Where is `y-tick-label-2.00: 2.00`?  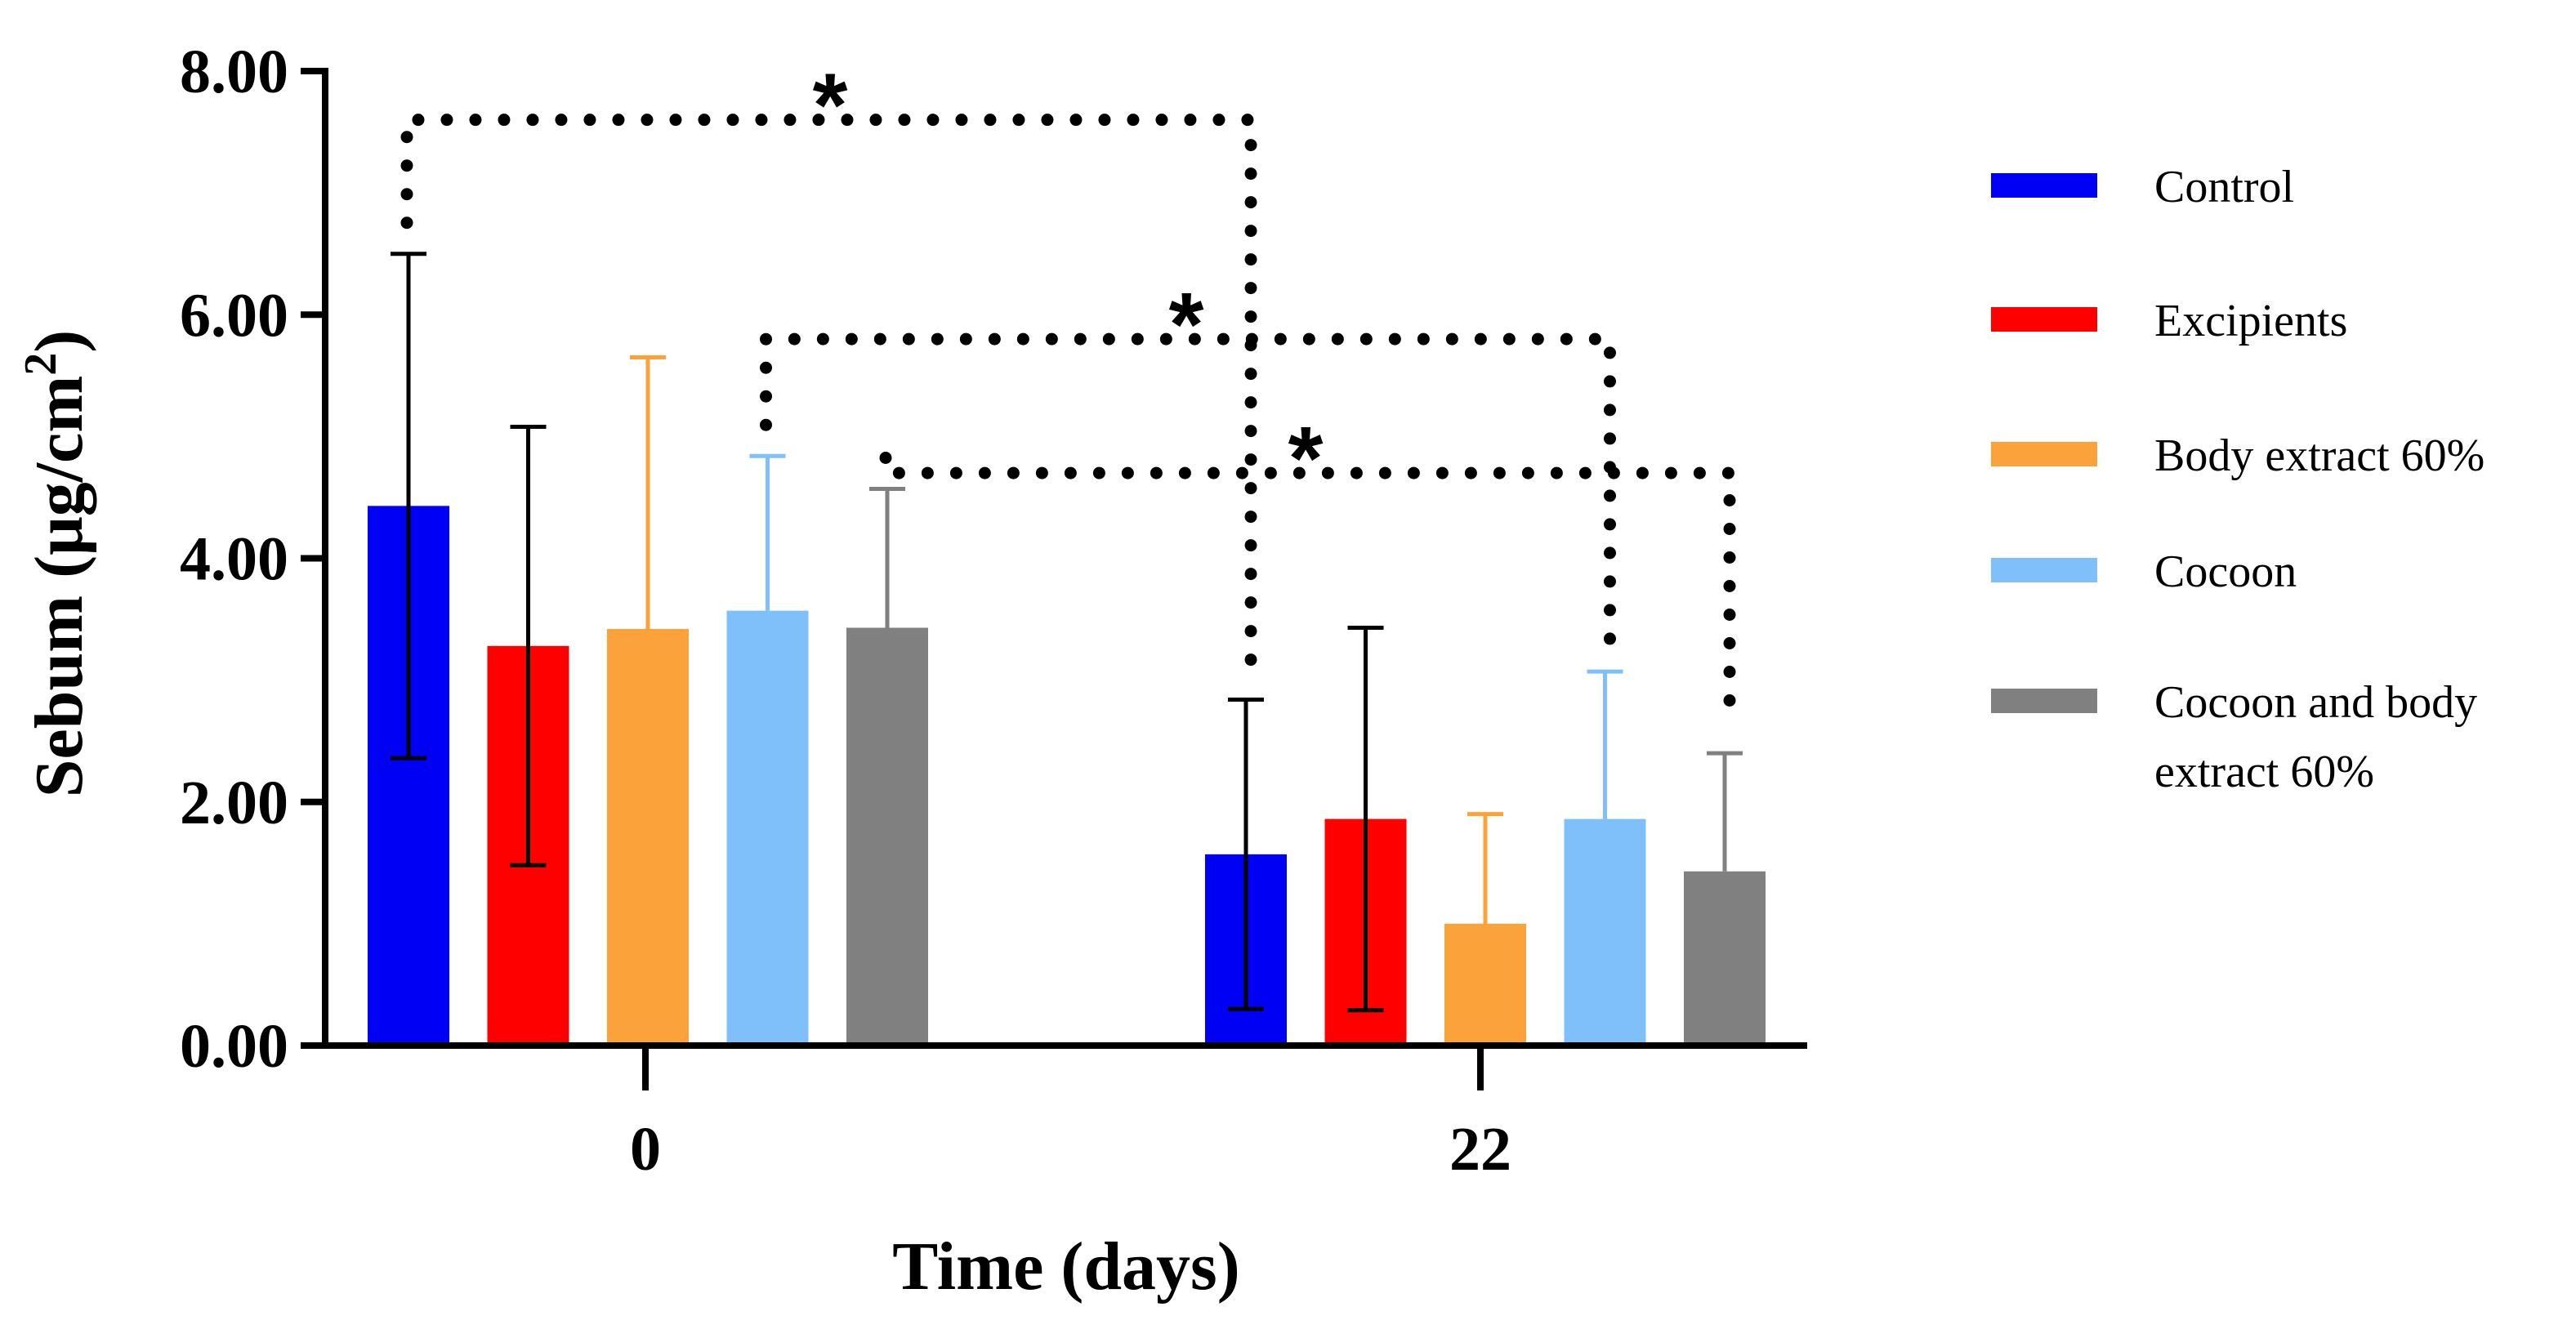
y-tick-label-2.00: 2.00 is located at coordinates (234, 803).